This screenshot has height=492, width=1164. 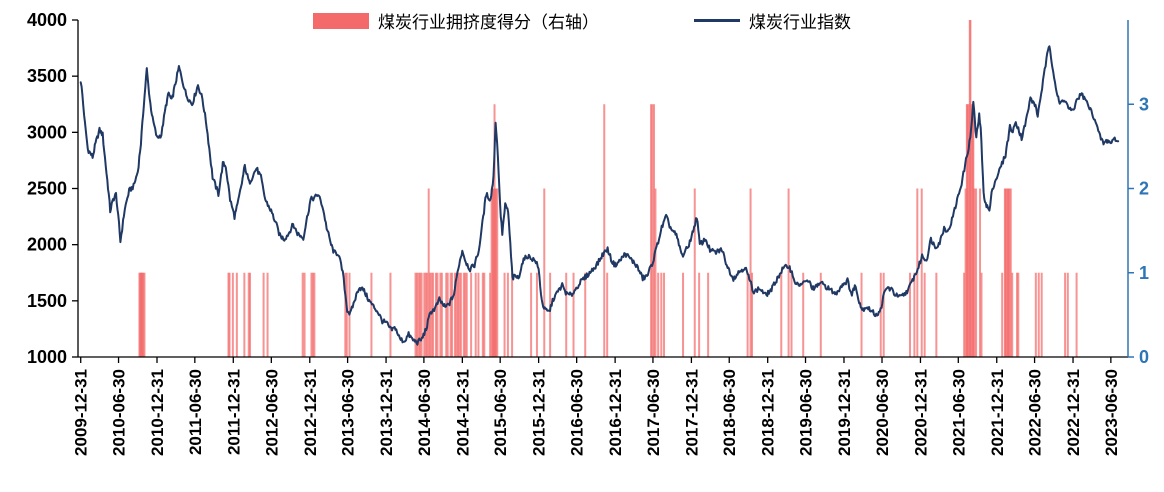 I want to click on right-axis-tick-label: 0, so click(x=1144, y=357).